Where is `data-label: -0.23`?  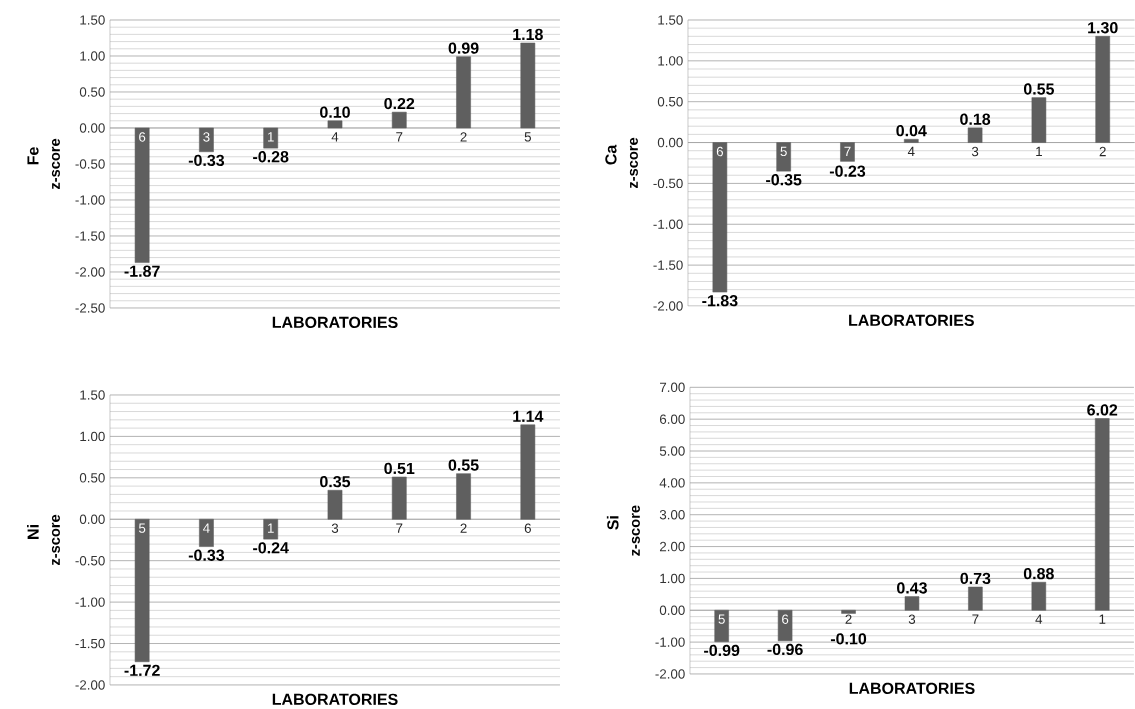 data-label: -0.23 is located at coordinates (847, 171).